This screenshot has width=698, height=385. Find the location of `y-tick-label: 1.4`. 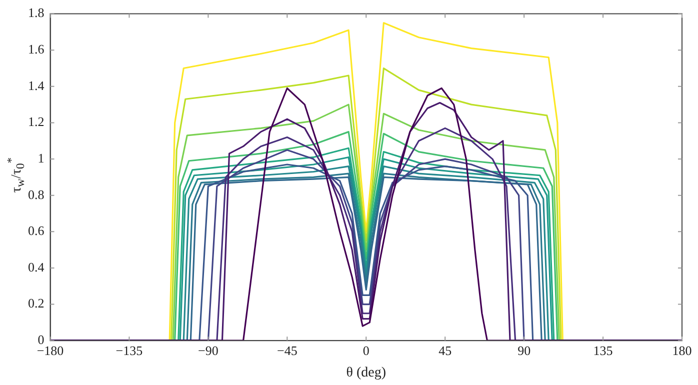

y-tick-label: 1.4 is located at coordinates (36, 85).